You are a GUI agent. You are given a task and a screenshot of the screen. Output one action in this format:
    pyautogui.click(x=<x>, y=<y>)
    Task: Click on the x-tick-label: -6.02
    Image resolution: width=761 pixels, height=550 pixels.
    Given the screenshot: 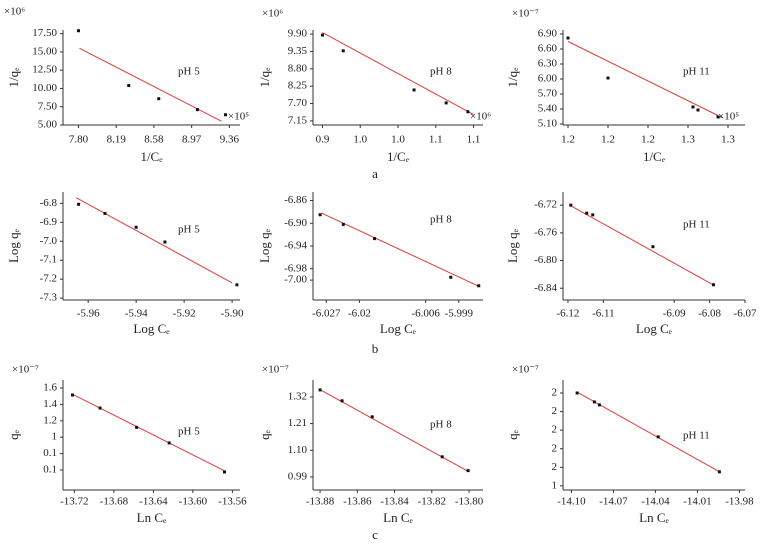 What is the action you would take?
    pyautogui.click(x=359, y=314)
    